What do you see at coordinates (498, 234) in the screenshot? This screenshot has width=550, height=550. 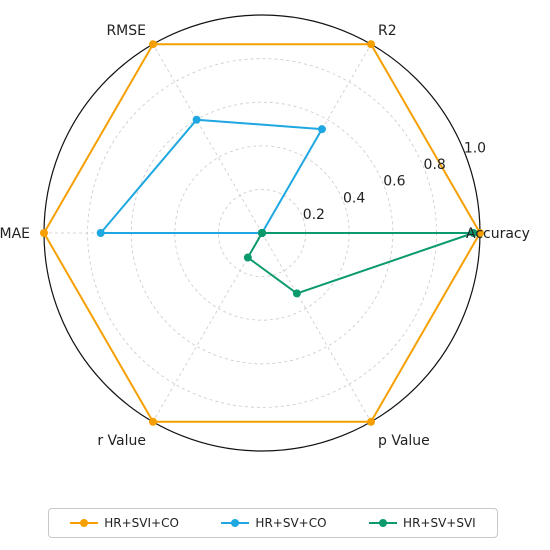 I see `axis-label-accuracy: Accuracy` at bounding box center [498, 234].